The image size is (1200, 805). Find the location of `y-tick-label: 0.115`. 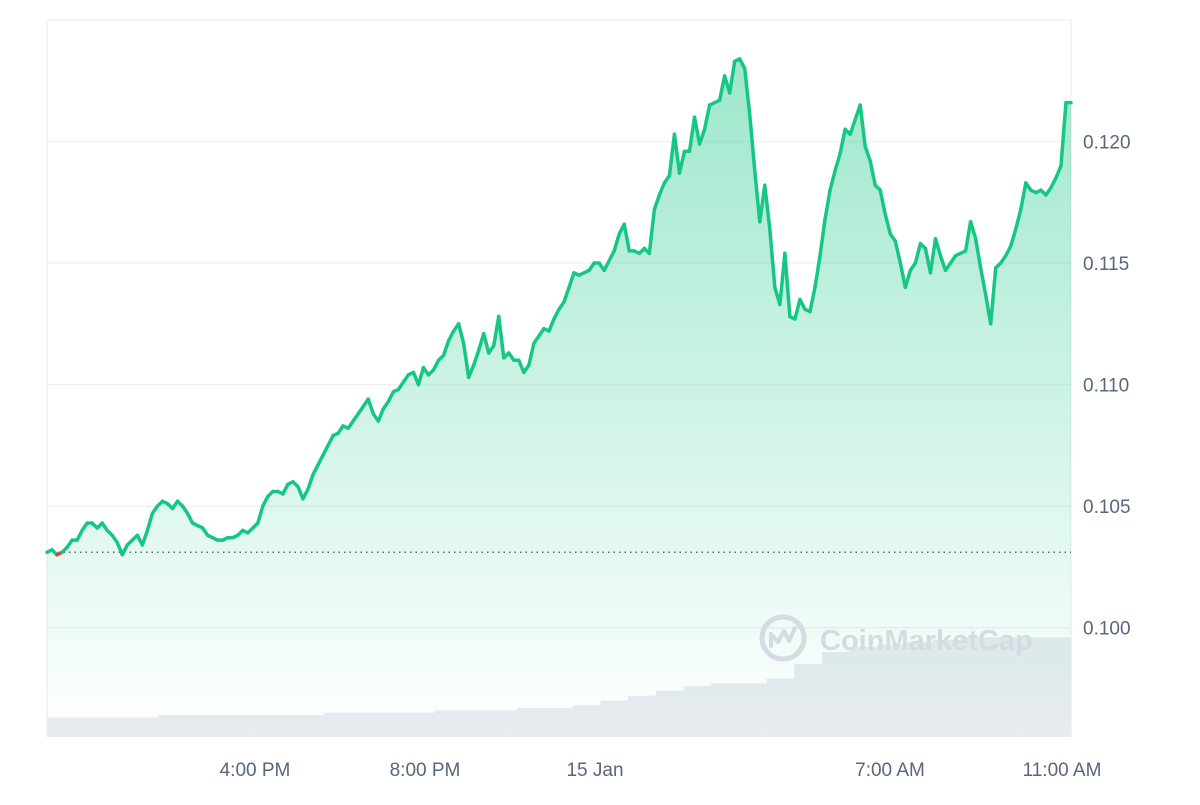

y-tick-label: 0.115 is located at coordinates (1106, 264).